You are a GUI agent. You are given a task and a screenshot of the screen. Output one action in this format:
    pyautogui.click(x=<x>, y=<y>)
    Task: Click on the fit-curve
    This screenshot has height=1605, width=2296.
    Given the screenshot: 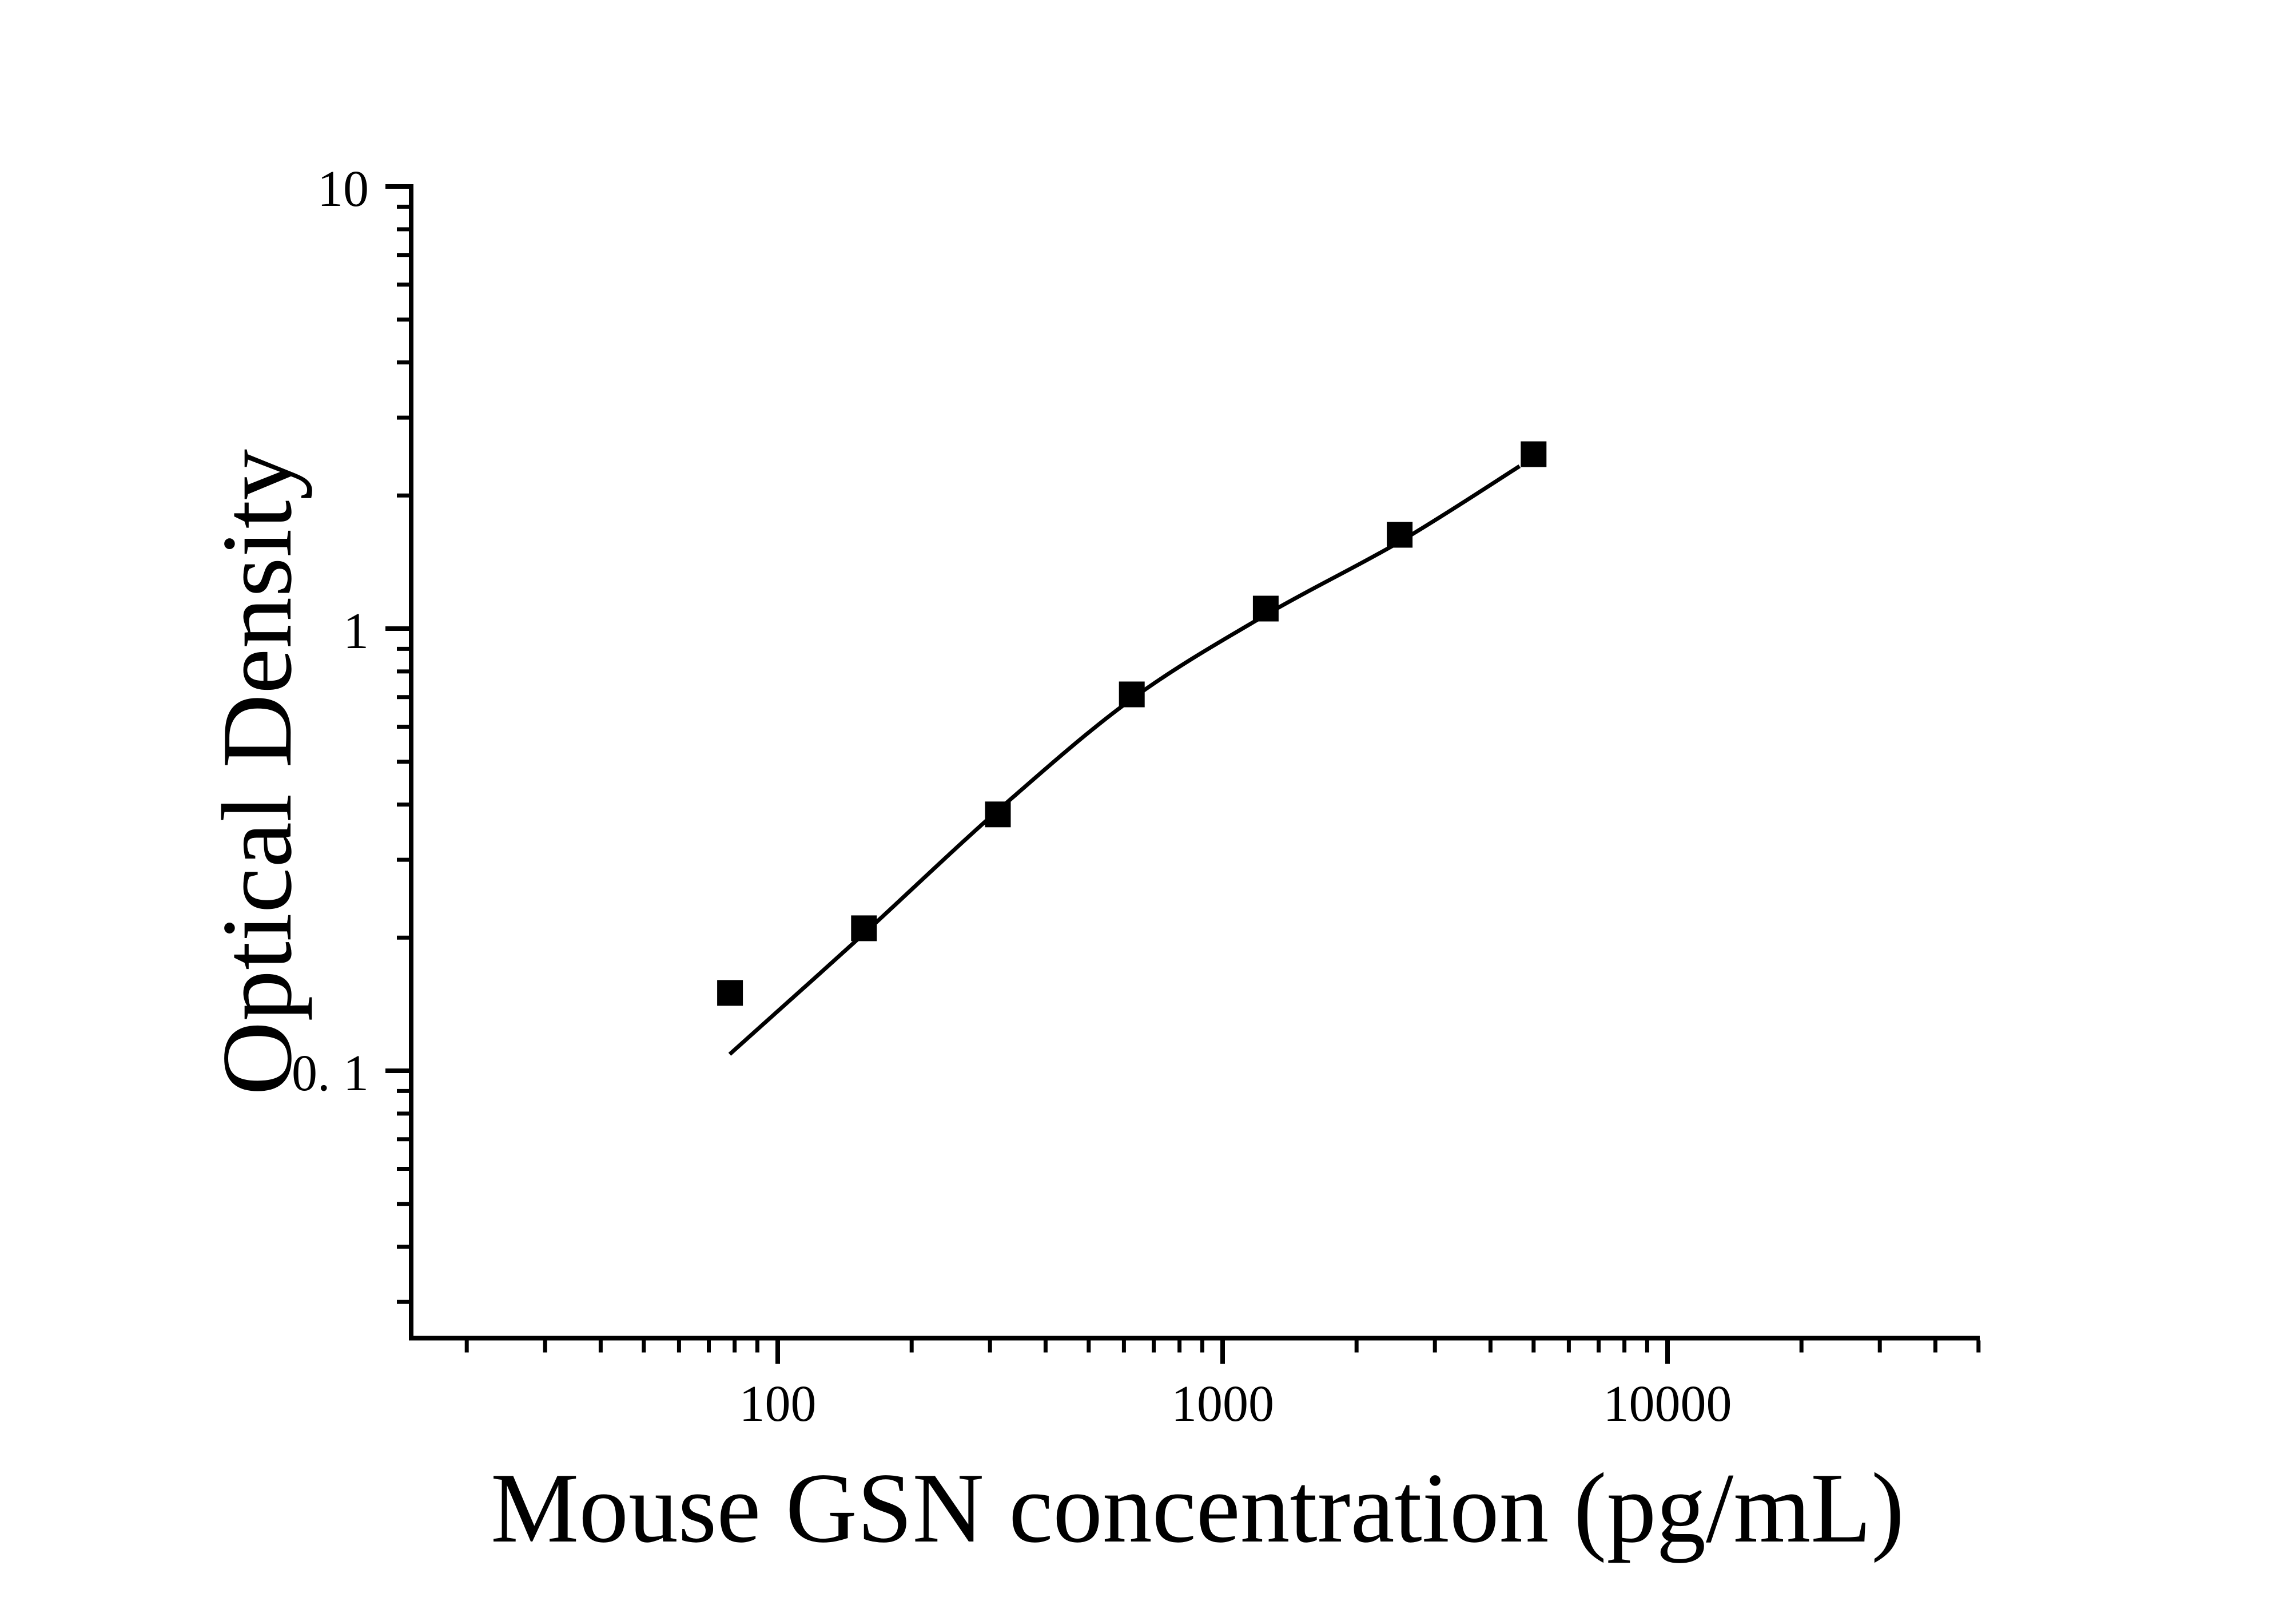 What is the action you would take?
    pyautogui.click(x=1124, y=760)
    